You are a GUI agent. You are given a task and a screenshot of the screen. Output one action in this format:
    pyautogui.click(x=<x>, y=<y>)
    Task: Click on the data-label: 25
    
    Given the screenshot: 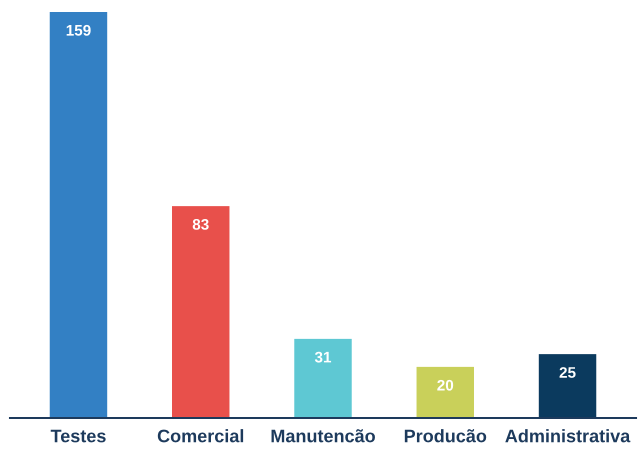 What is the action you would take?
    pyautogui.click(x=568, y=372)
    